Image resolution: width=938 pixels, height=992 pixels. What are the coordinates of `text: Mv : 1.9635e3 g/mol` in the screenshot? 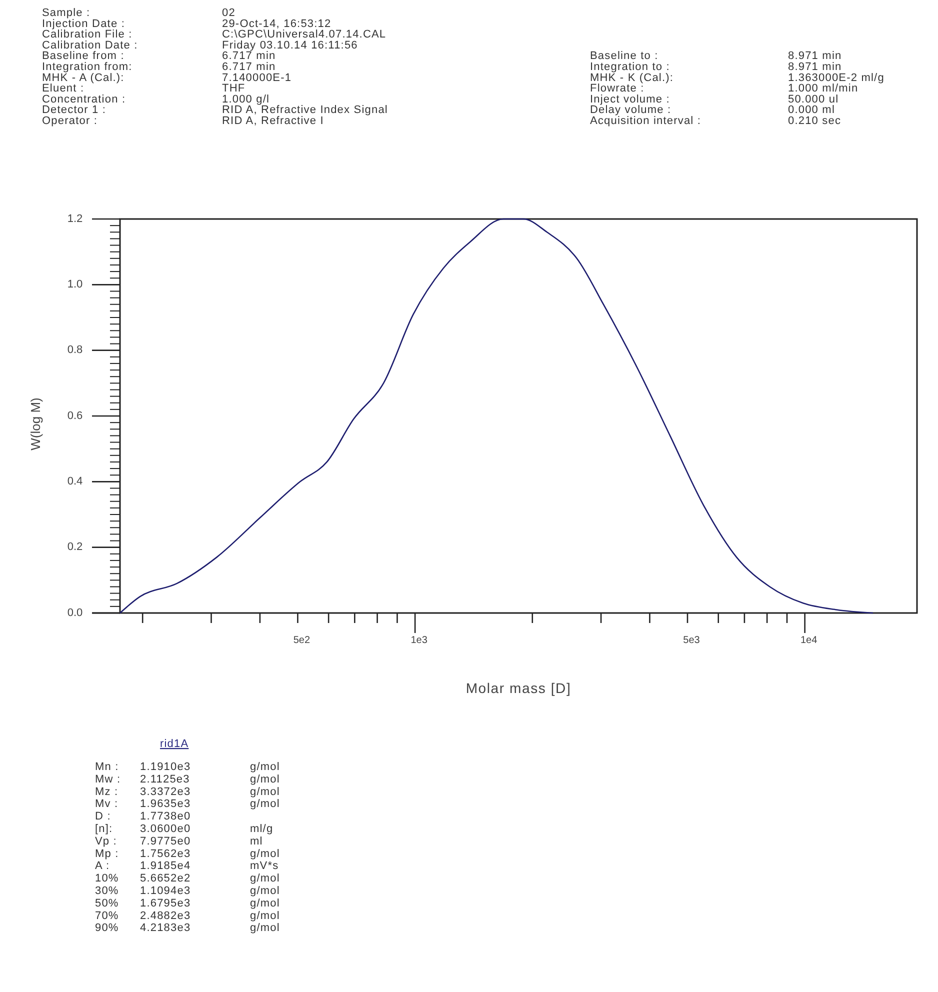 It's located at (187, 804).